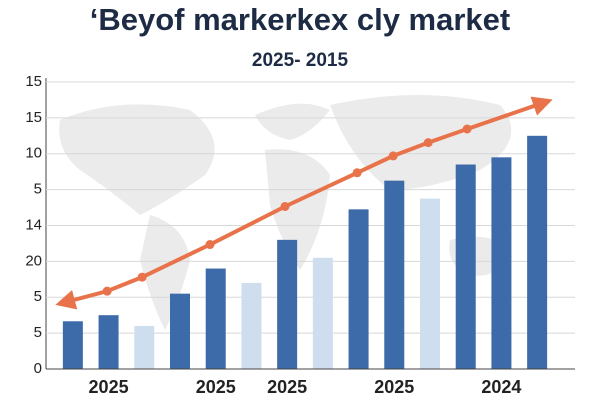  What do you see at coordinates (33, 260) in the screenshot?
I see `y-tick-label: 20` at bounding box center [33, 260].